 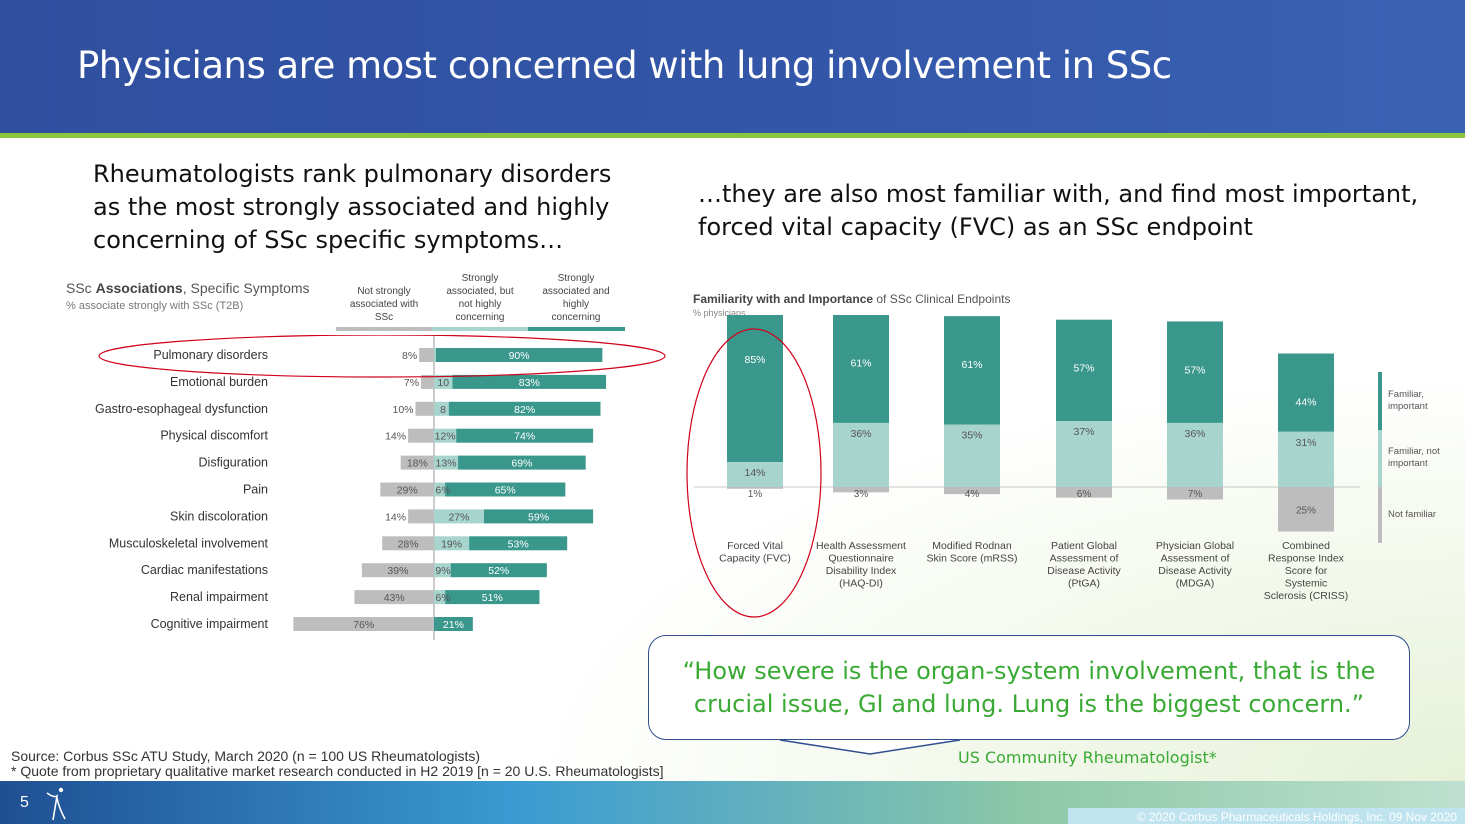 What do you see at coordinates (505, 491) in the screenshot?
I see `data-label-concerning: 65%` at bounding box center [505, 491].